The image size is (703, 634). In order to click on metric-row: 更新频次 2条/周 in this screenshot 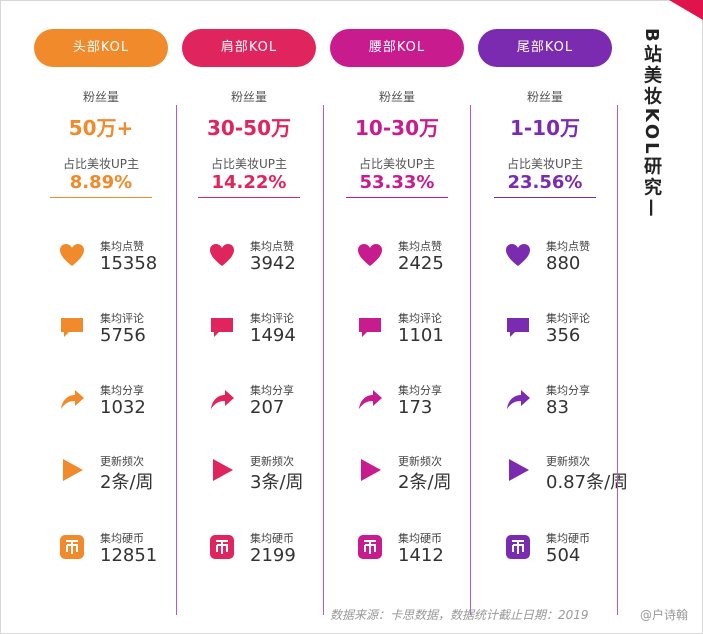, I will do `click(426, 473)`.